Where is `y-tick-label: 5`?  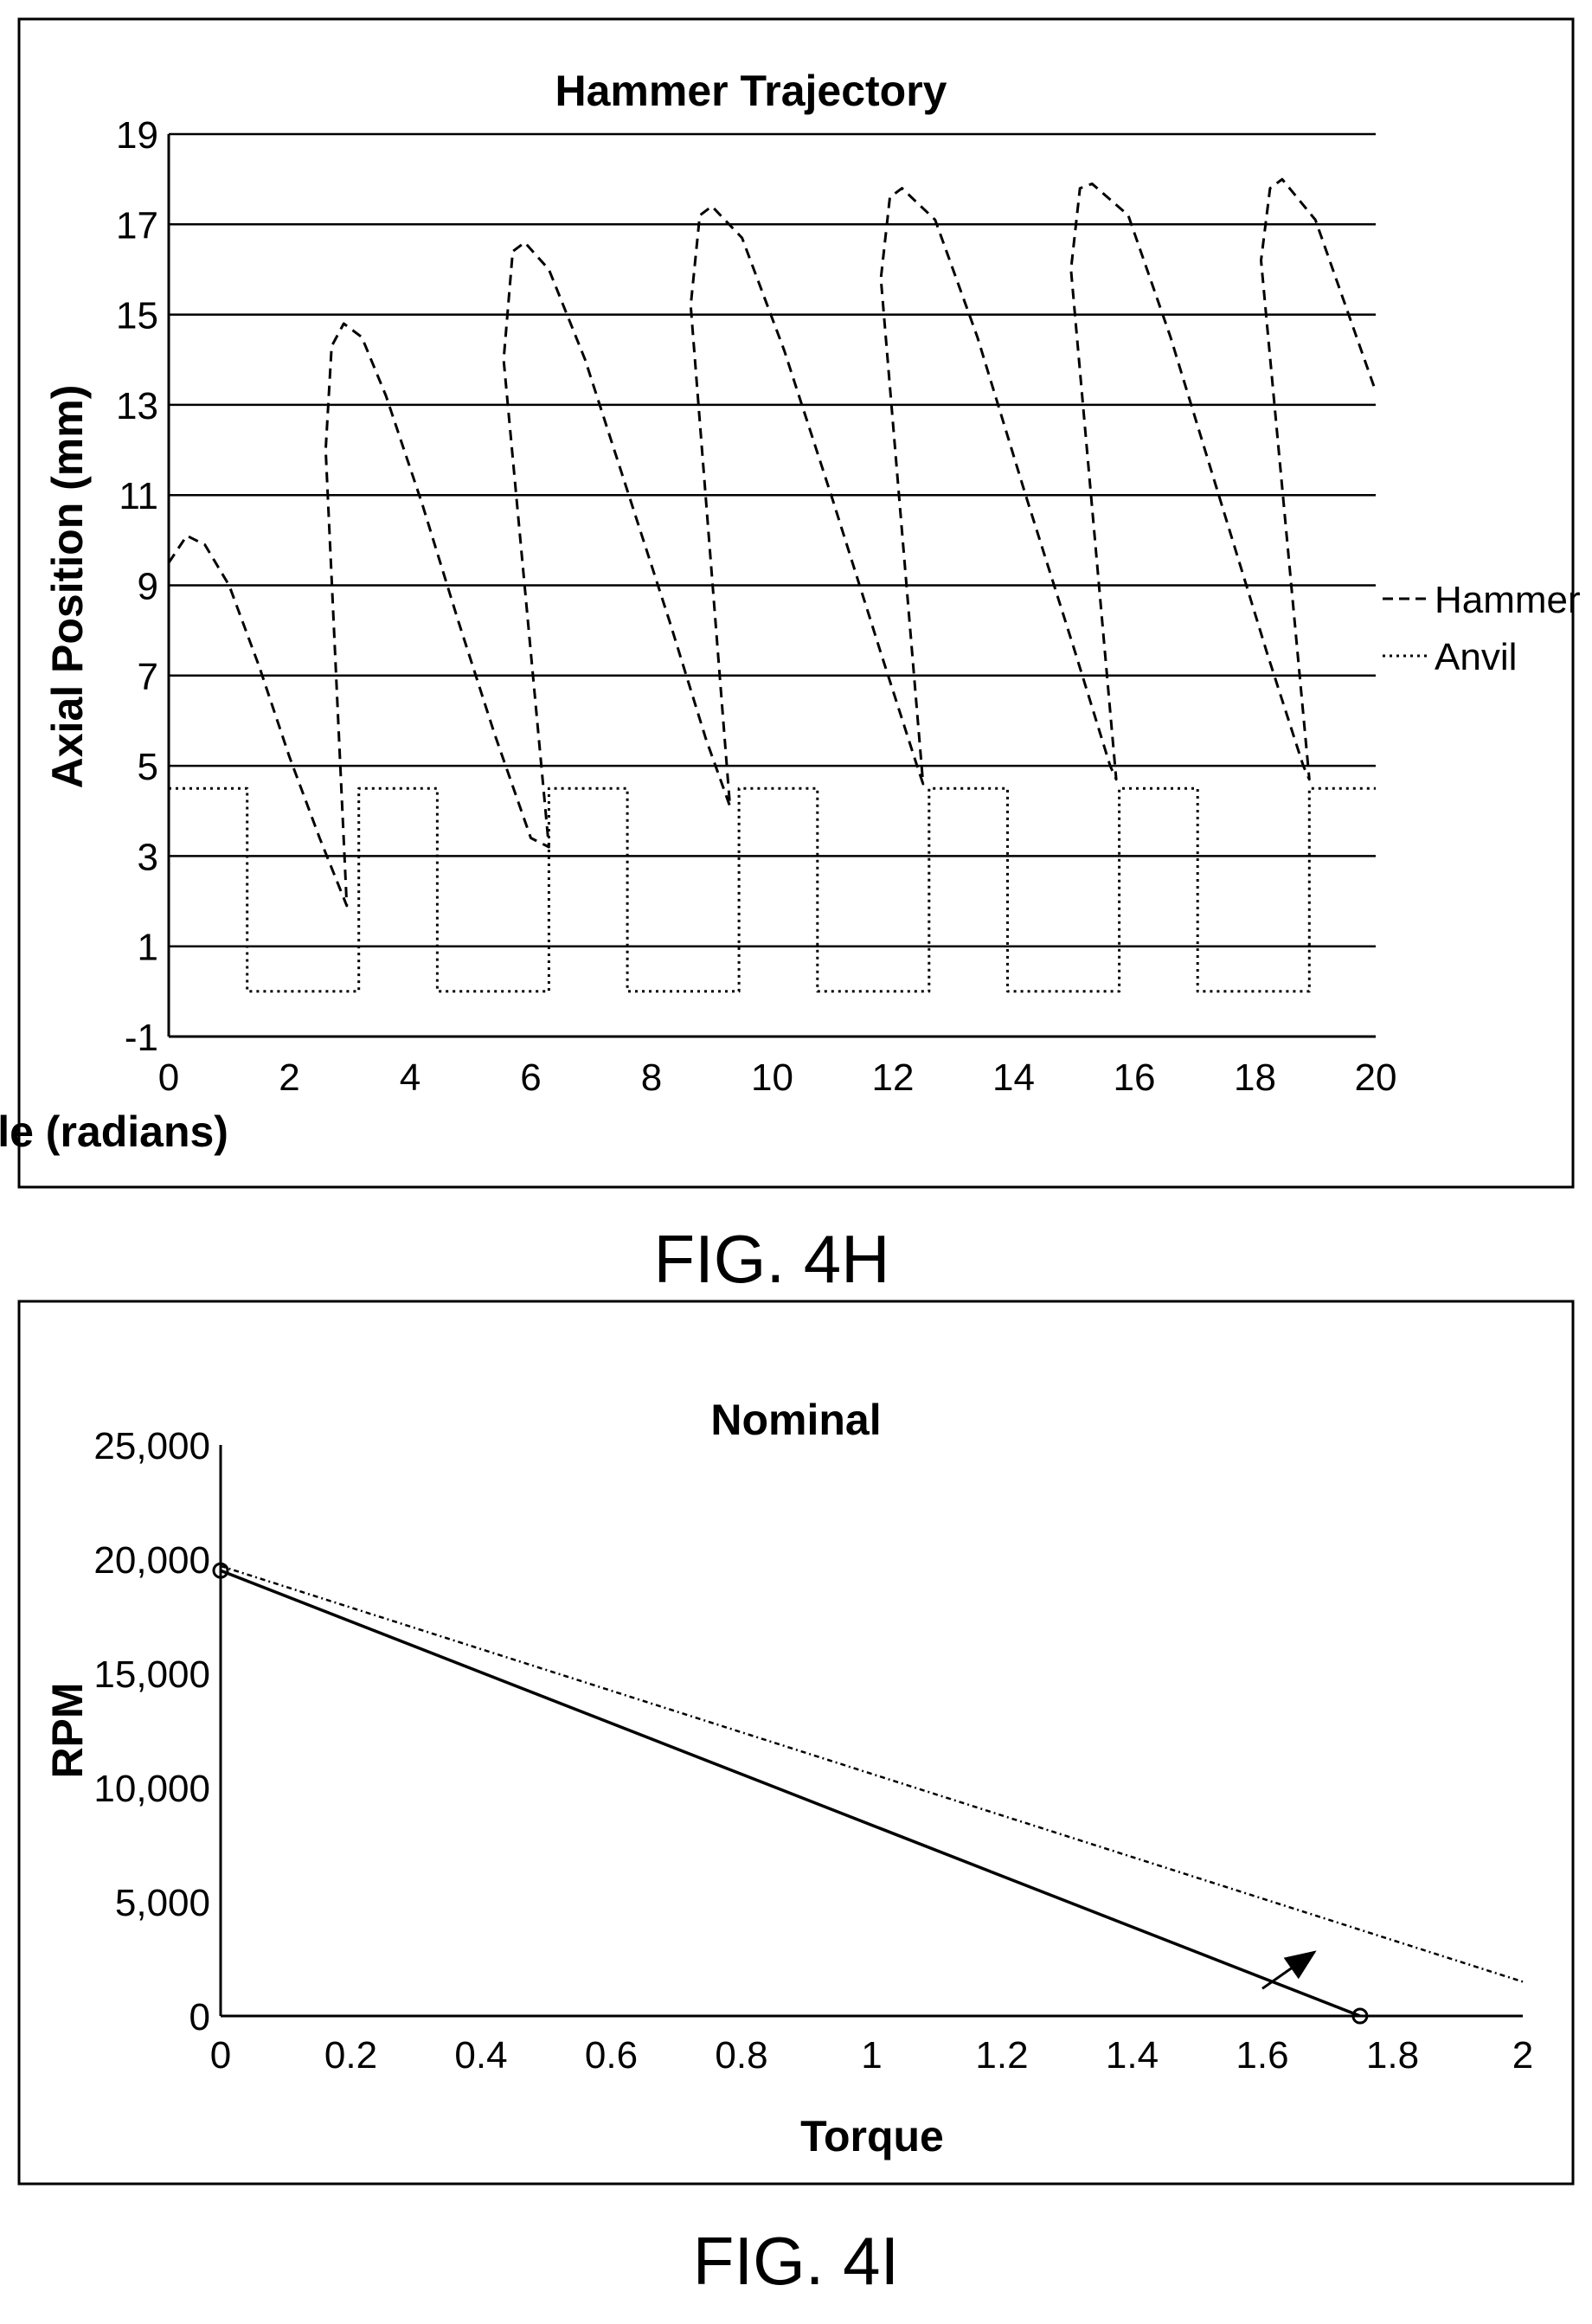 y-tick-label: 5 is located at coordinates (148, 767).